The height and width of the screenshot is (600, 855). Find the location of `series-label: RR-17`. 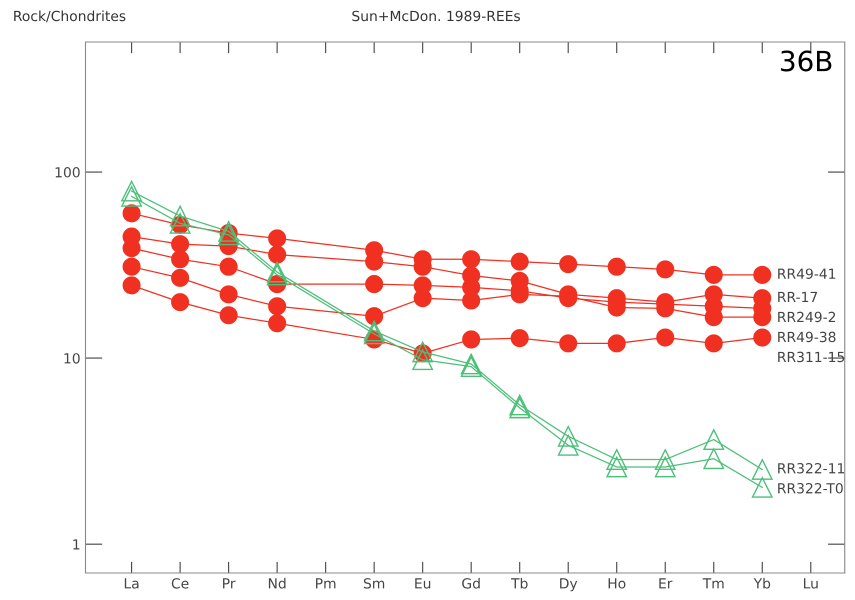

series-label: RR-17 is located at coordinates (798, 297).